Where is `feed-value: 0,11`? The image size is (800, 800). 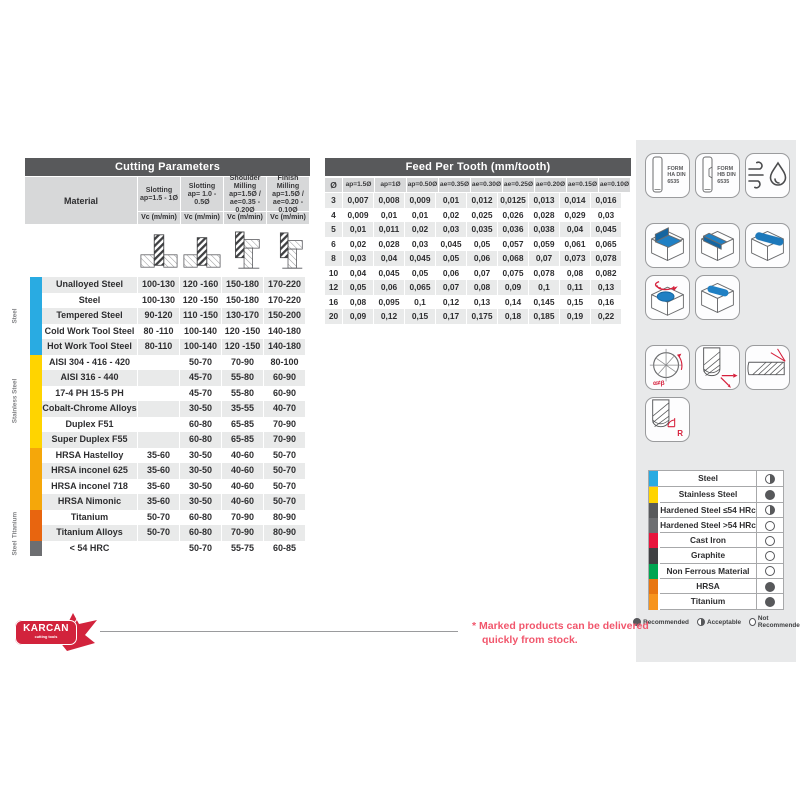 feed-value: 0,11 is located at coordinates (574, 287).